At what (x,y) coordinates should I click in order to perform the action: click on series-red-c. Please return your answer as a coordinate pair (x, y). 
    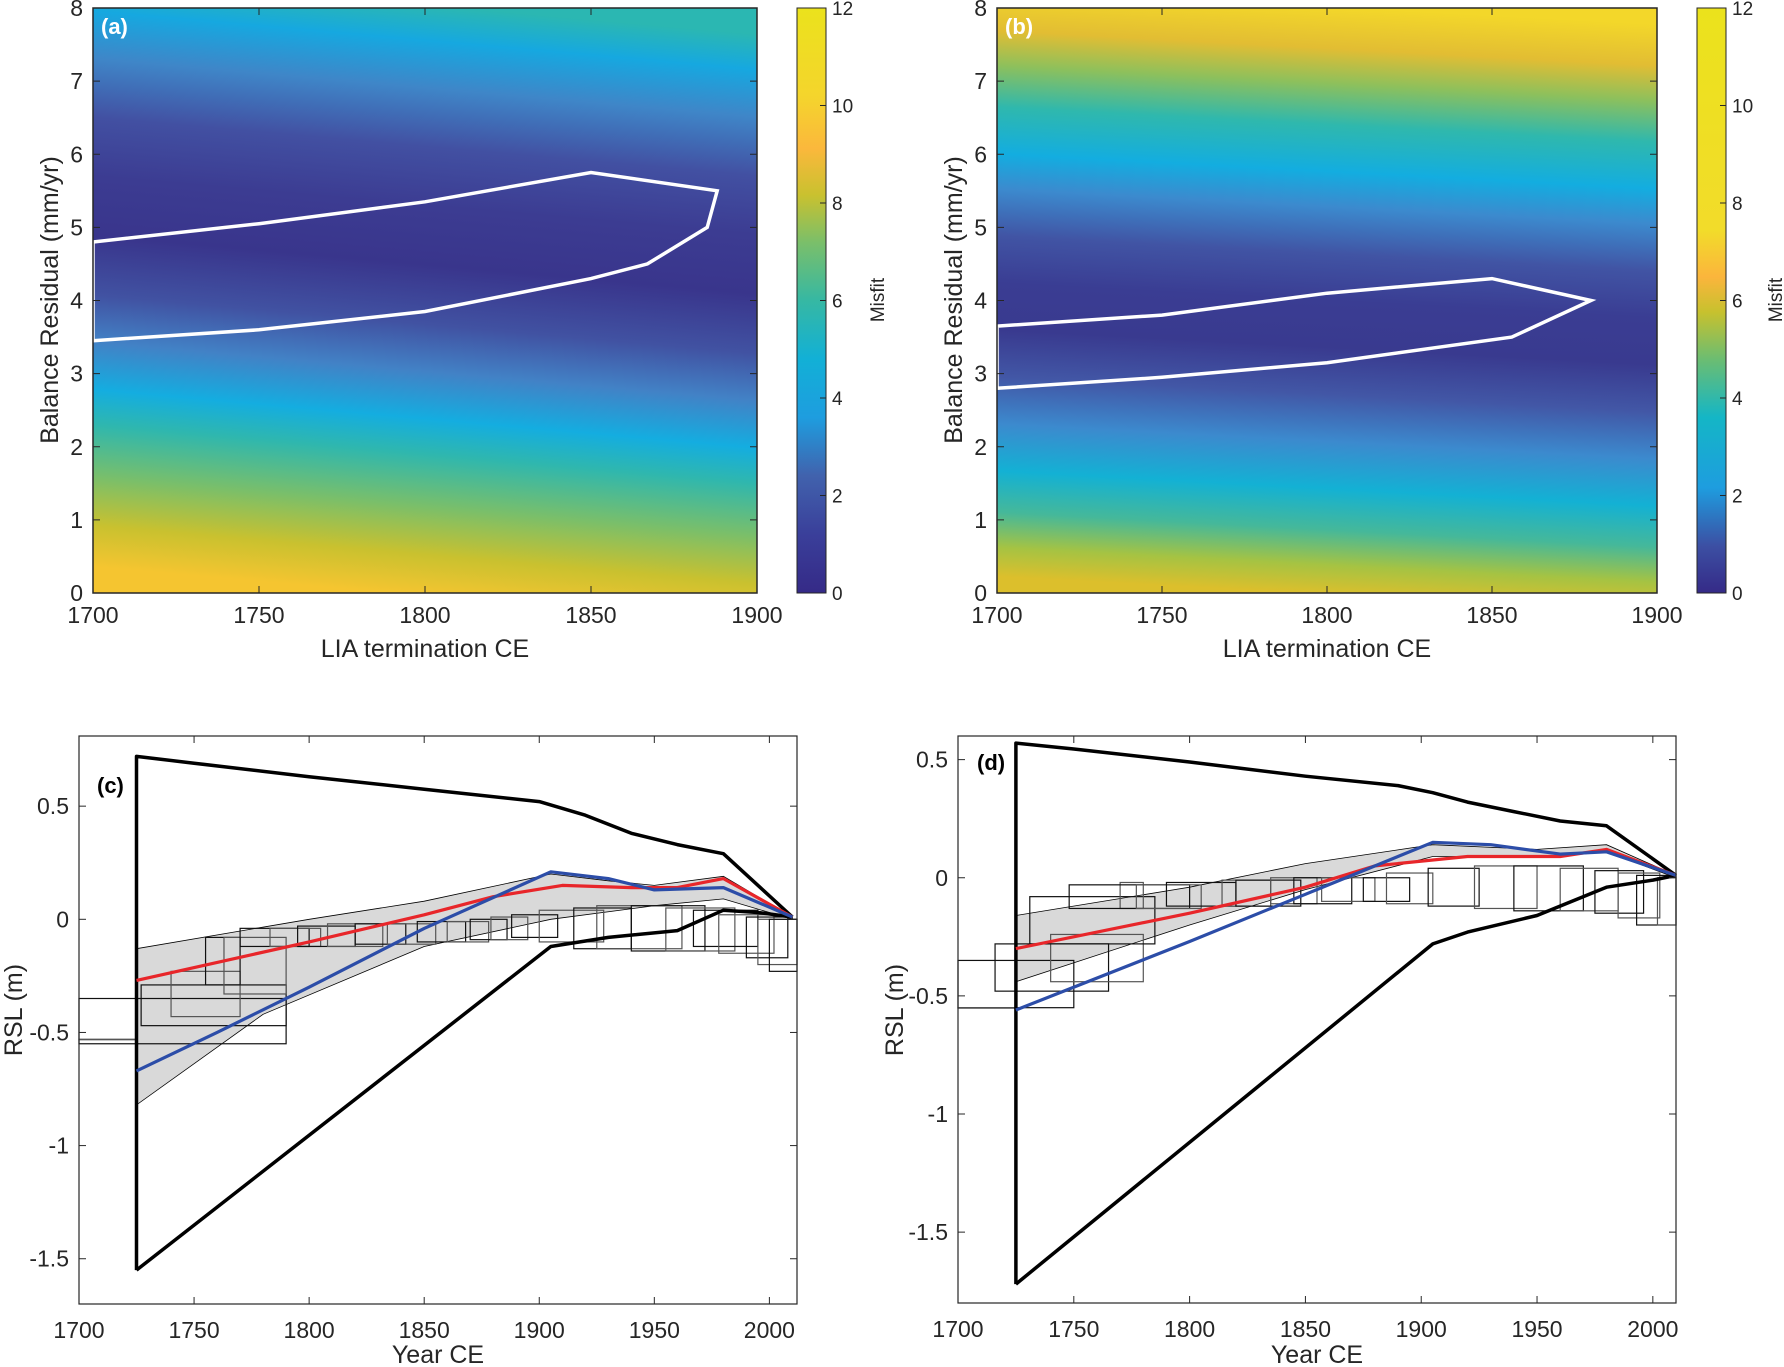
    Looking at the image, I should click on (465, 929).